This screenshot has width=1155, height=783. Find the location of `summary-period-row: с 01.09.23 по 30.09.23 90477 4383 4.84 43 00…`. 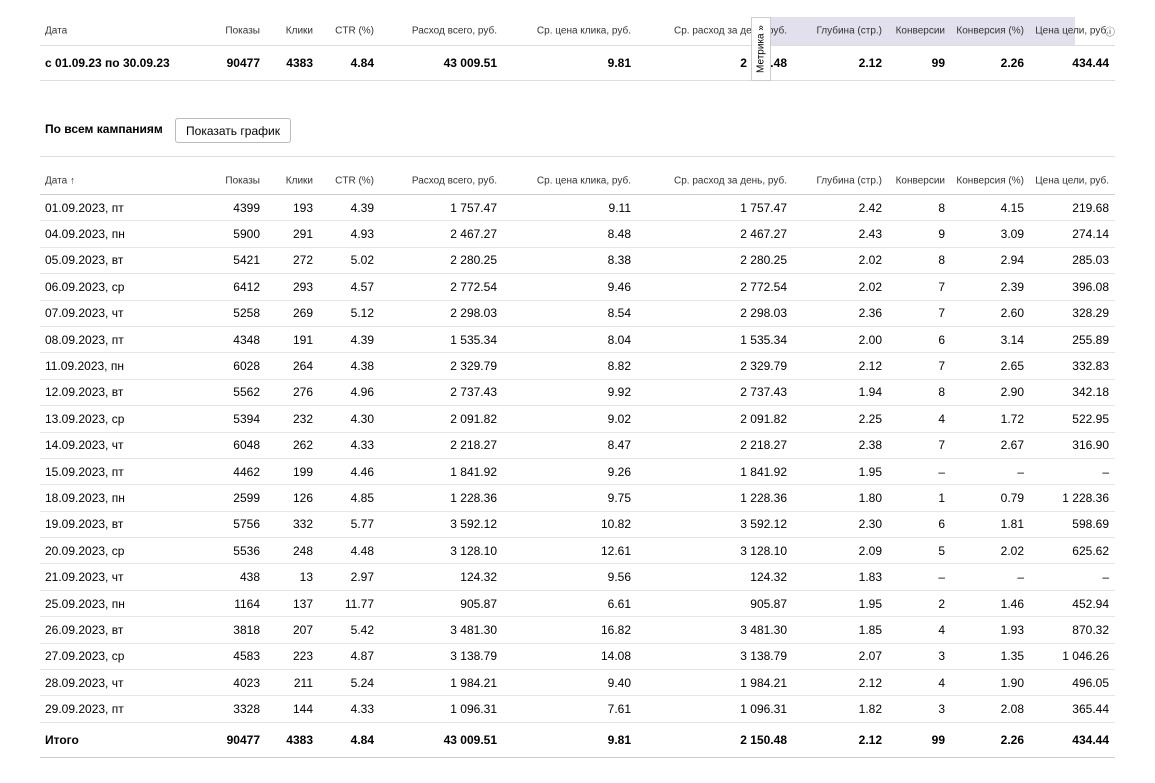

summary-period-row: с 01.09.23 по 30.09.23 90477 4383 4.84 43 00… is located at coordinates (577, 63).